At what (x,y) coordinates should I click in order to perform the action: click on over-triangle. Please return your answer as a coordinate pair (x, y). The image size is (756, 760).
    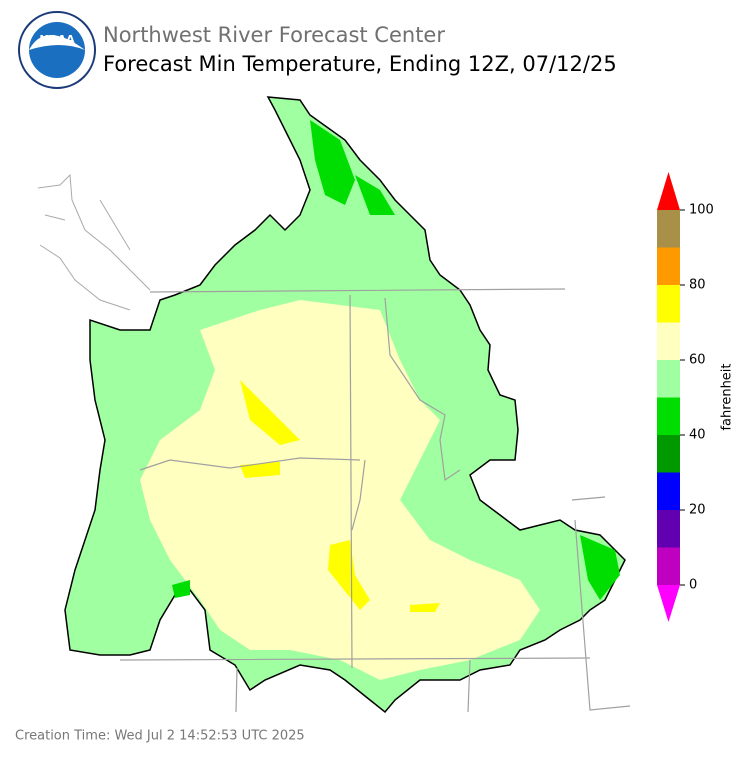
    Looking at the image, I should click on (668, 191).